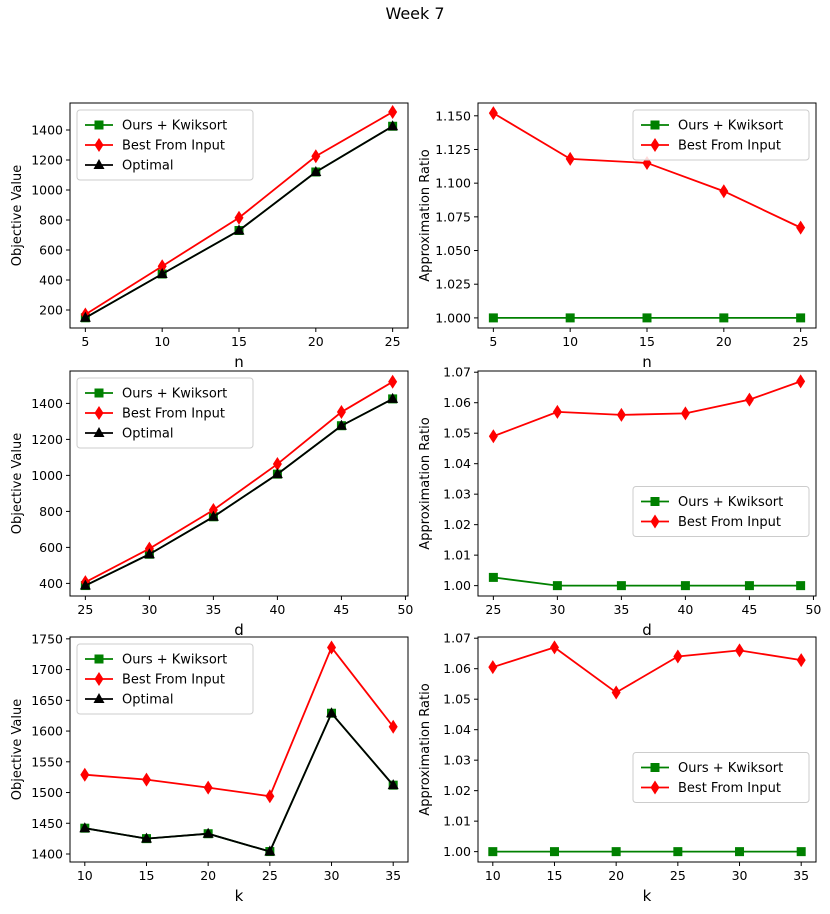 Image resolution: width=830 pixels, height=914 pixels. Describe the element at coordinates (51, 511) in the screenshot. I see `y-tick-label: 800` at that location.